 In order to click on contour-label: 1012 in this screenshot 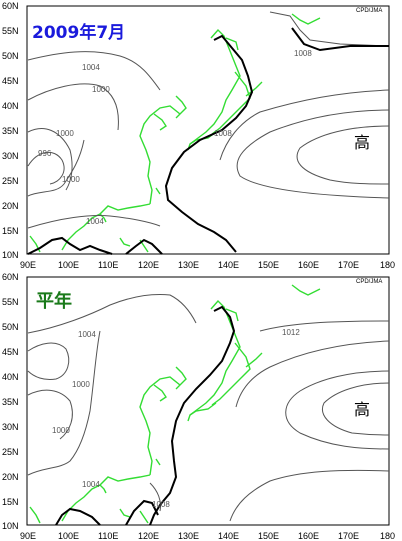, I will do `click(291, 332)`.